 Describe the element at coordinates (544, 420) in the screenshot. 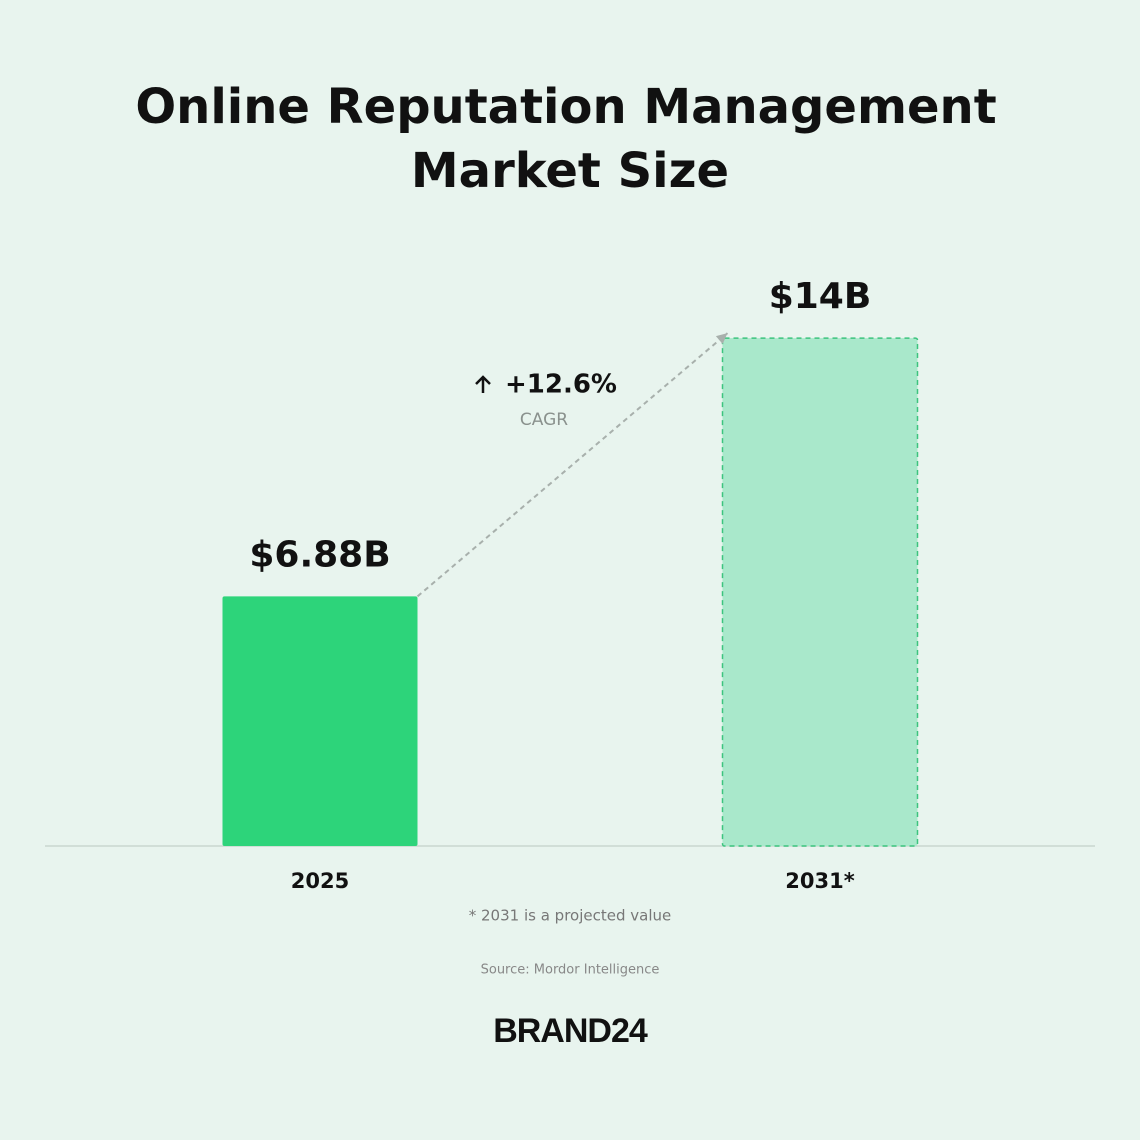

I see `cagr-label: CAGR` at that location.